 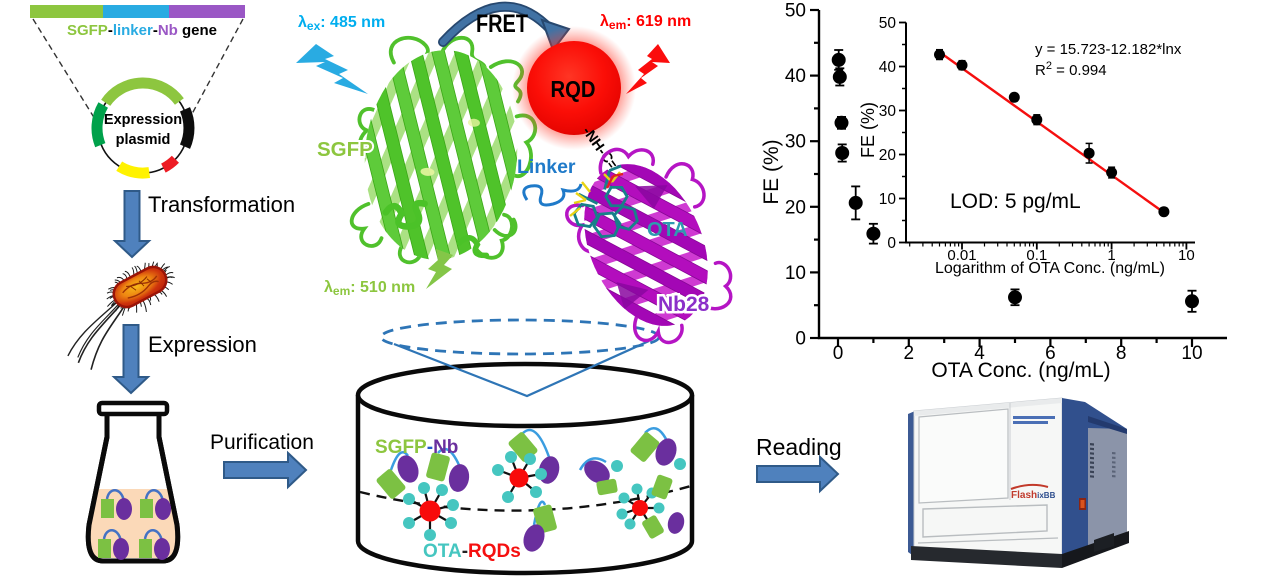 I want to click on svg-text: FRET, so click(x=502, y=24).